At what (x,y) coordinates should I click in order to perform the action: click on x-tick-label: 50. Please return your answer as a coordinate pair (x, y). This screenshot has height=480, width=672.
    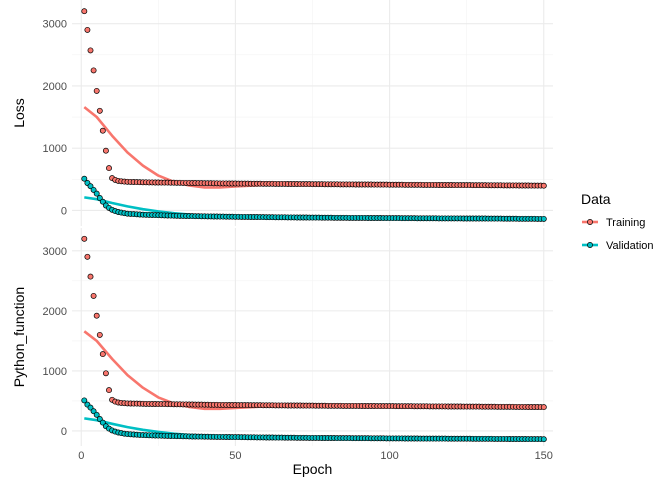
    Looking at the image, I should click on (235, 456).